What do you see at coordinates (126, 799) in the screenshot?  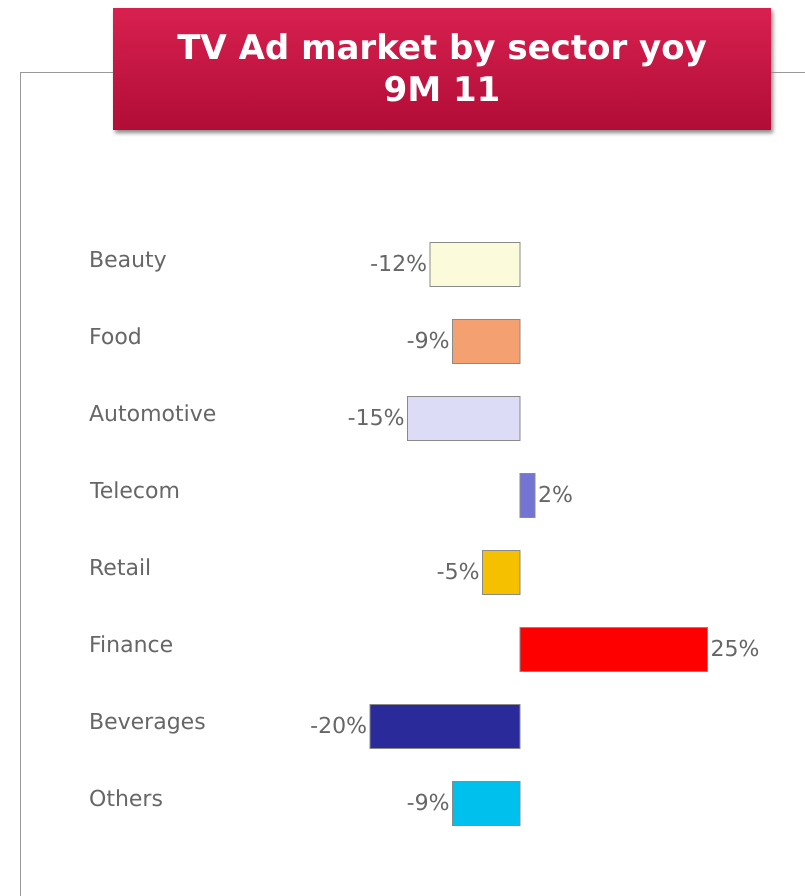 I see `y-tick-label: Others` at bounding box center [126, 799].